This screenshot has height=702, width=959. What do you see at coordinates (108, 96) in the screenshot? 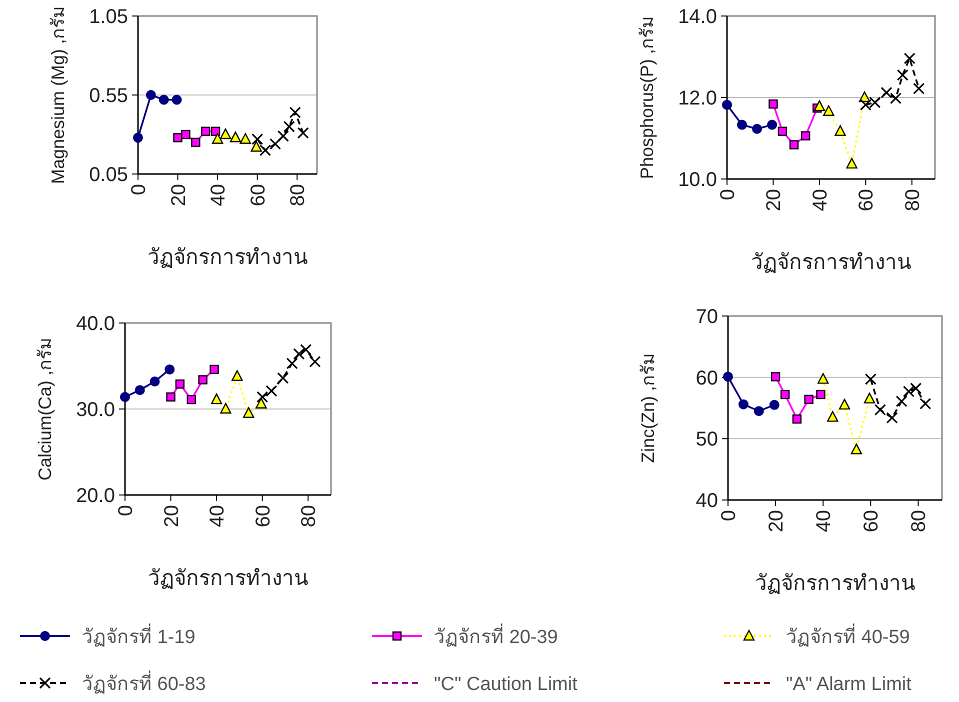
I see `y-tick-label: 0.55` at bounding box center [108, 96].